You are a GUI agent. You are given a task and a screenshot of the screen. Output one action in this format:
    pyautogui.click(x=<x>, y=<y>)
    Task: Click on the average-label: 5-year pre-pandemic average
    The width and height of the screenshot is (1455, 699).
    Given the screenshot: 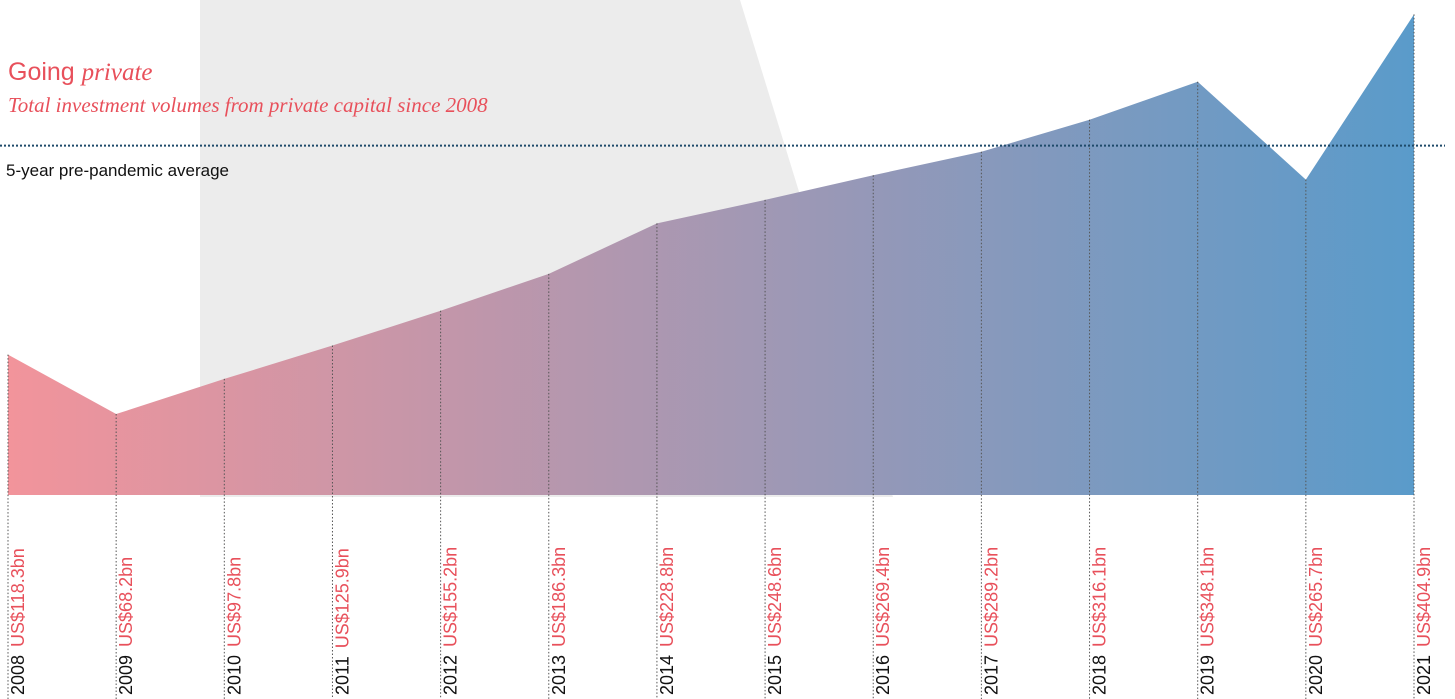 What is the action you would take?
    pyautogui.click(x=117, y=170)
    